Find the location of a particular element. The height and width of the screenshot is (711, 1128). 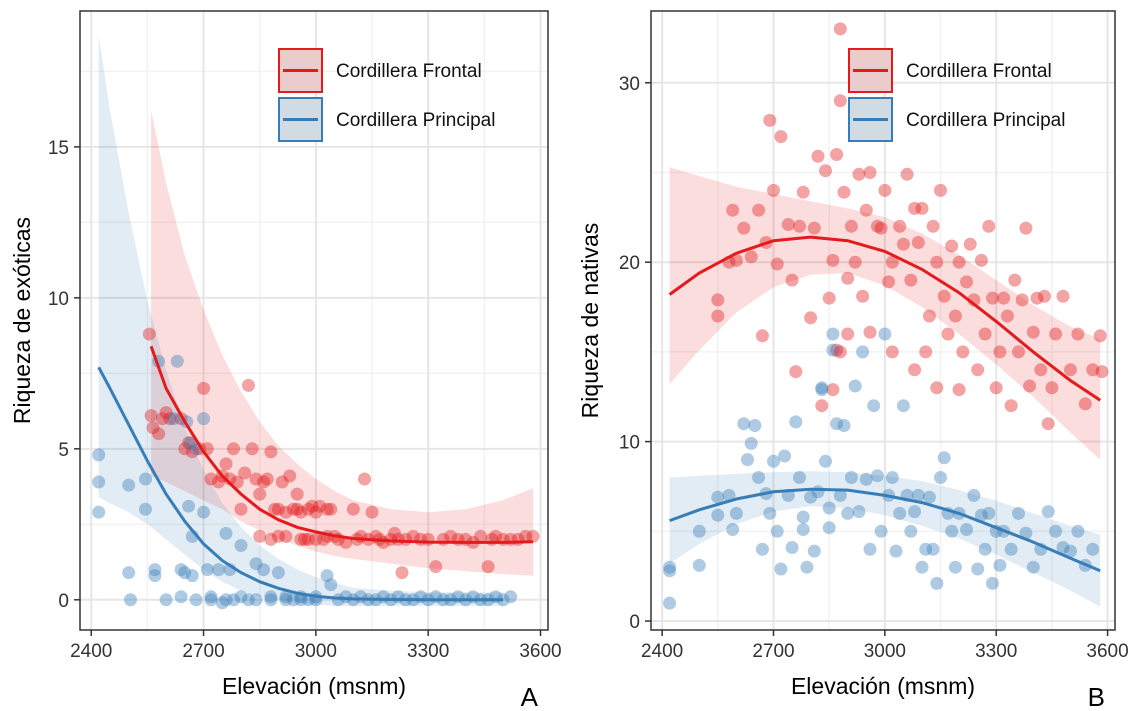

fit-line-frontal is located at coordinates (341, 444).